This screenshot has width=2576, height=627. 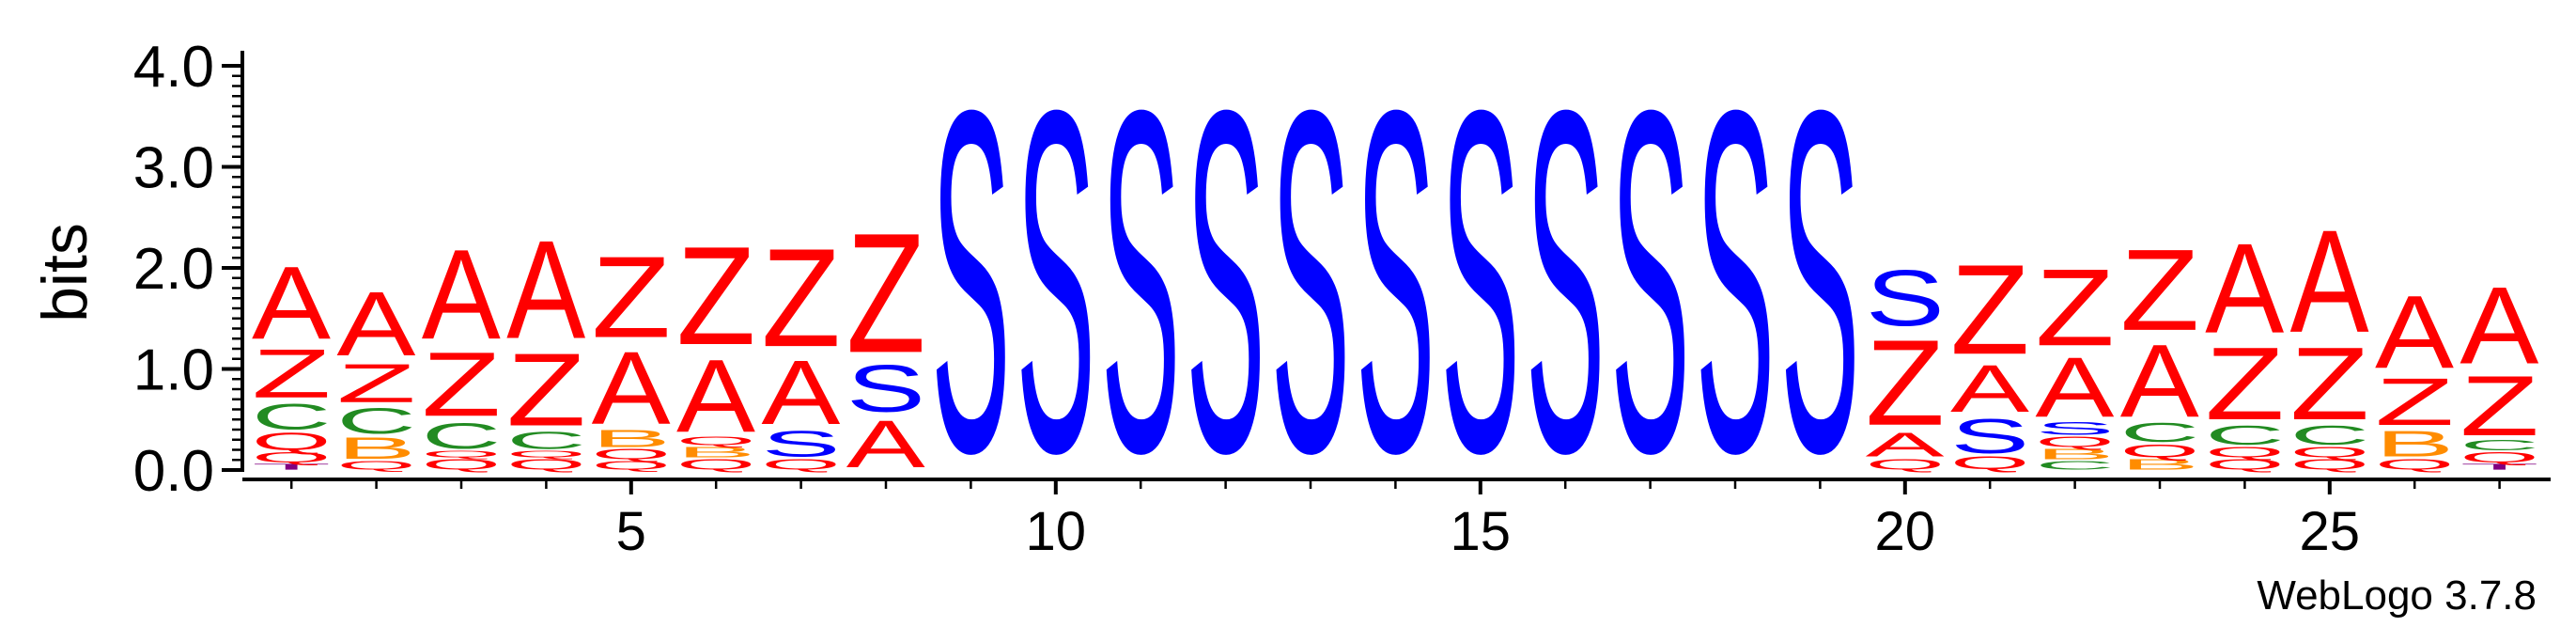 What do you see at coordinates (174, 370) in the screenshot?
I see `y-tick-label: 1.0` at bounding box center [174, 370].